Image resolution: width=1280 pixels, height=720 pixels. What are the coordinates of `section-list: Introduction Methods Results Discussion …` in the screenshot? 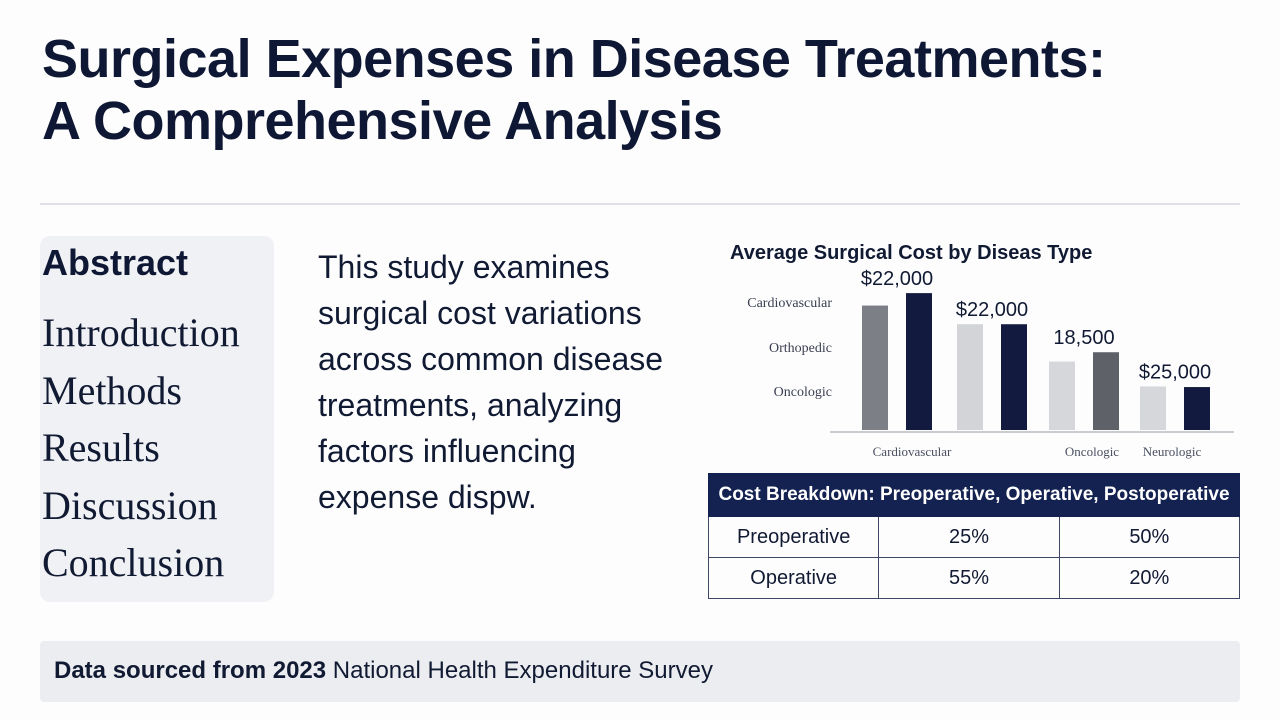 It's located at (141, 448).